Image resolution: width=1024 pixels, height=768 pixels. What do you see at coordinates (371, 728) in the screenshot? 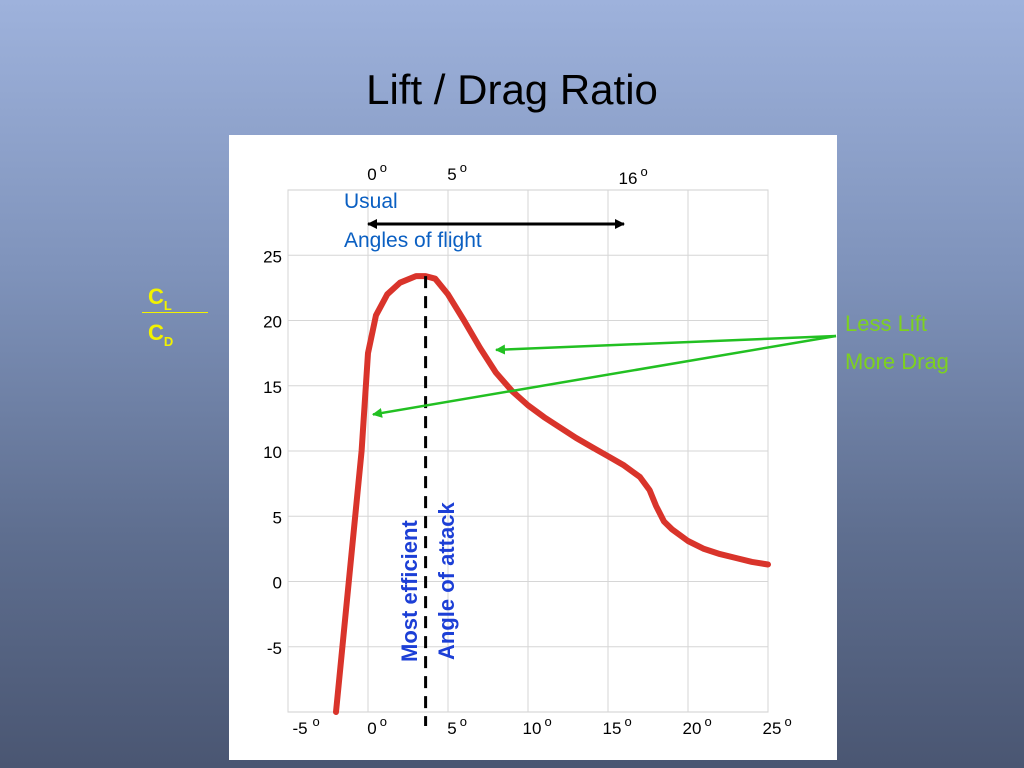
I see `x-tick-label: 0` at bounding box center [371, 728].